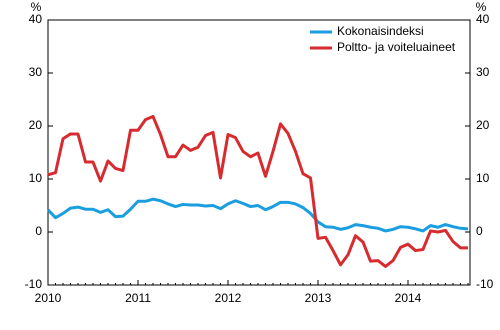 The width and height of the screenshot is (500, 330). Describe the element at coordinates (138, 298) in the screenshot. I see `x-tick-label: 2011` at that location.